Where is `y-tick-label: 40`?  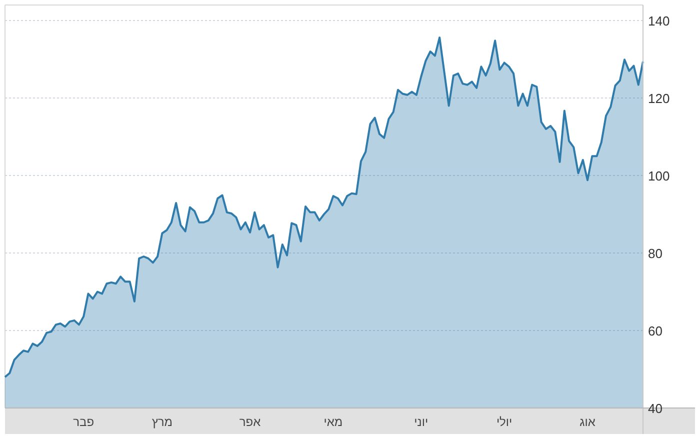 y-tick-label: 40 is located at coordinates (655, 408).